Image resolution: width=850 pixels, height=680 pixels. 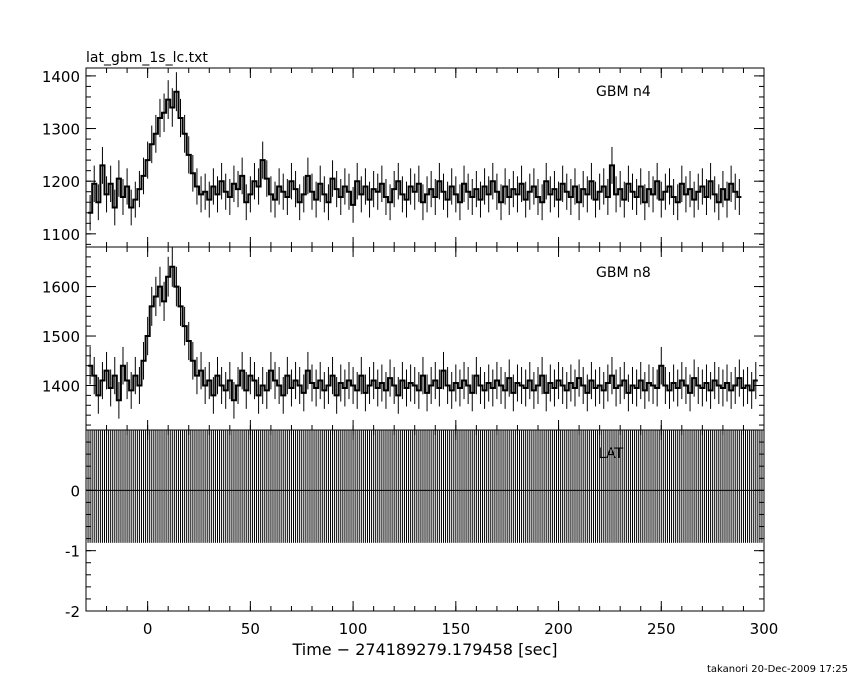 What do you see at coordinates (148, 629) in the screenshot?
I see `x-tick-label: 0` at bounding box center [148, 629].